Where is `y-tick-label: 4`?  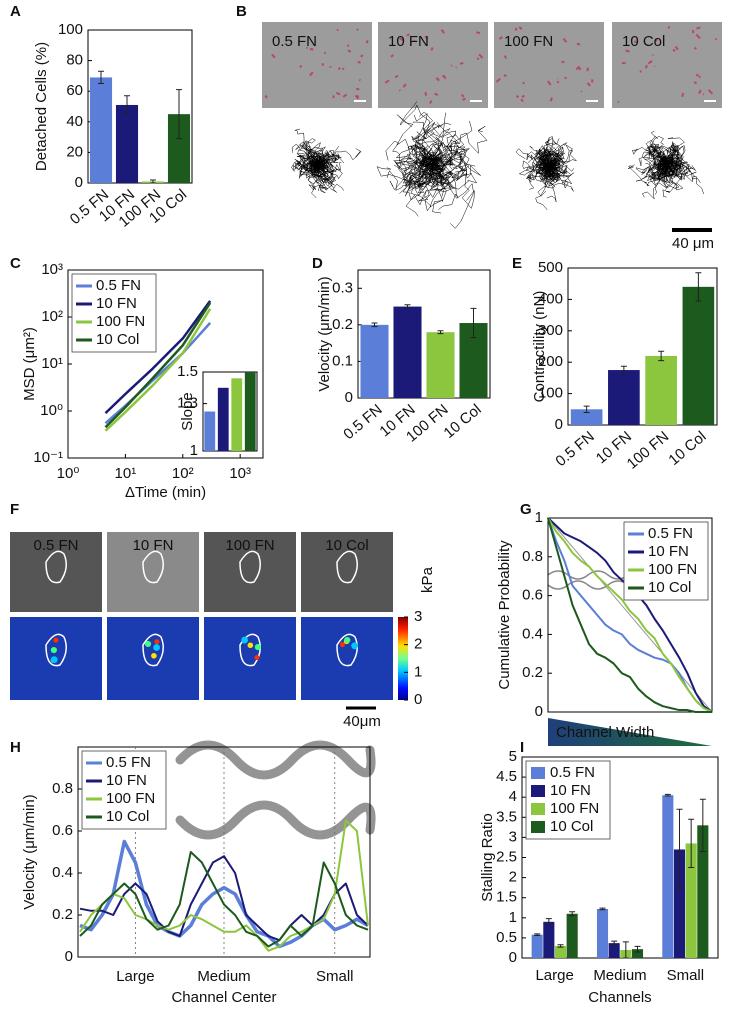
y-tick-label: 4 is located at coordinates (513, 796).